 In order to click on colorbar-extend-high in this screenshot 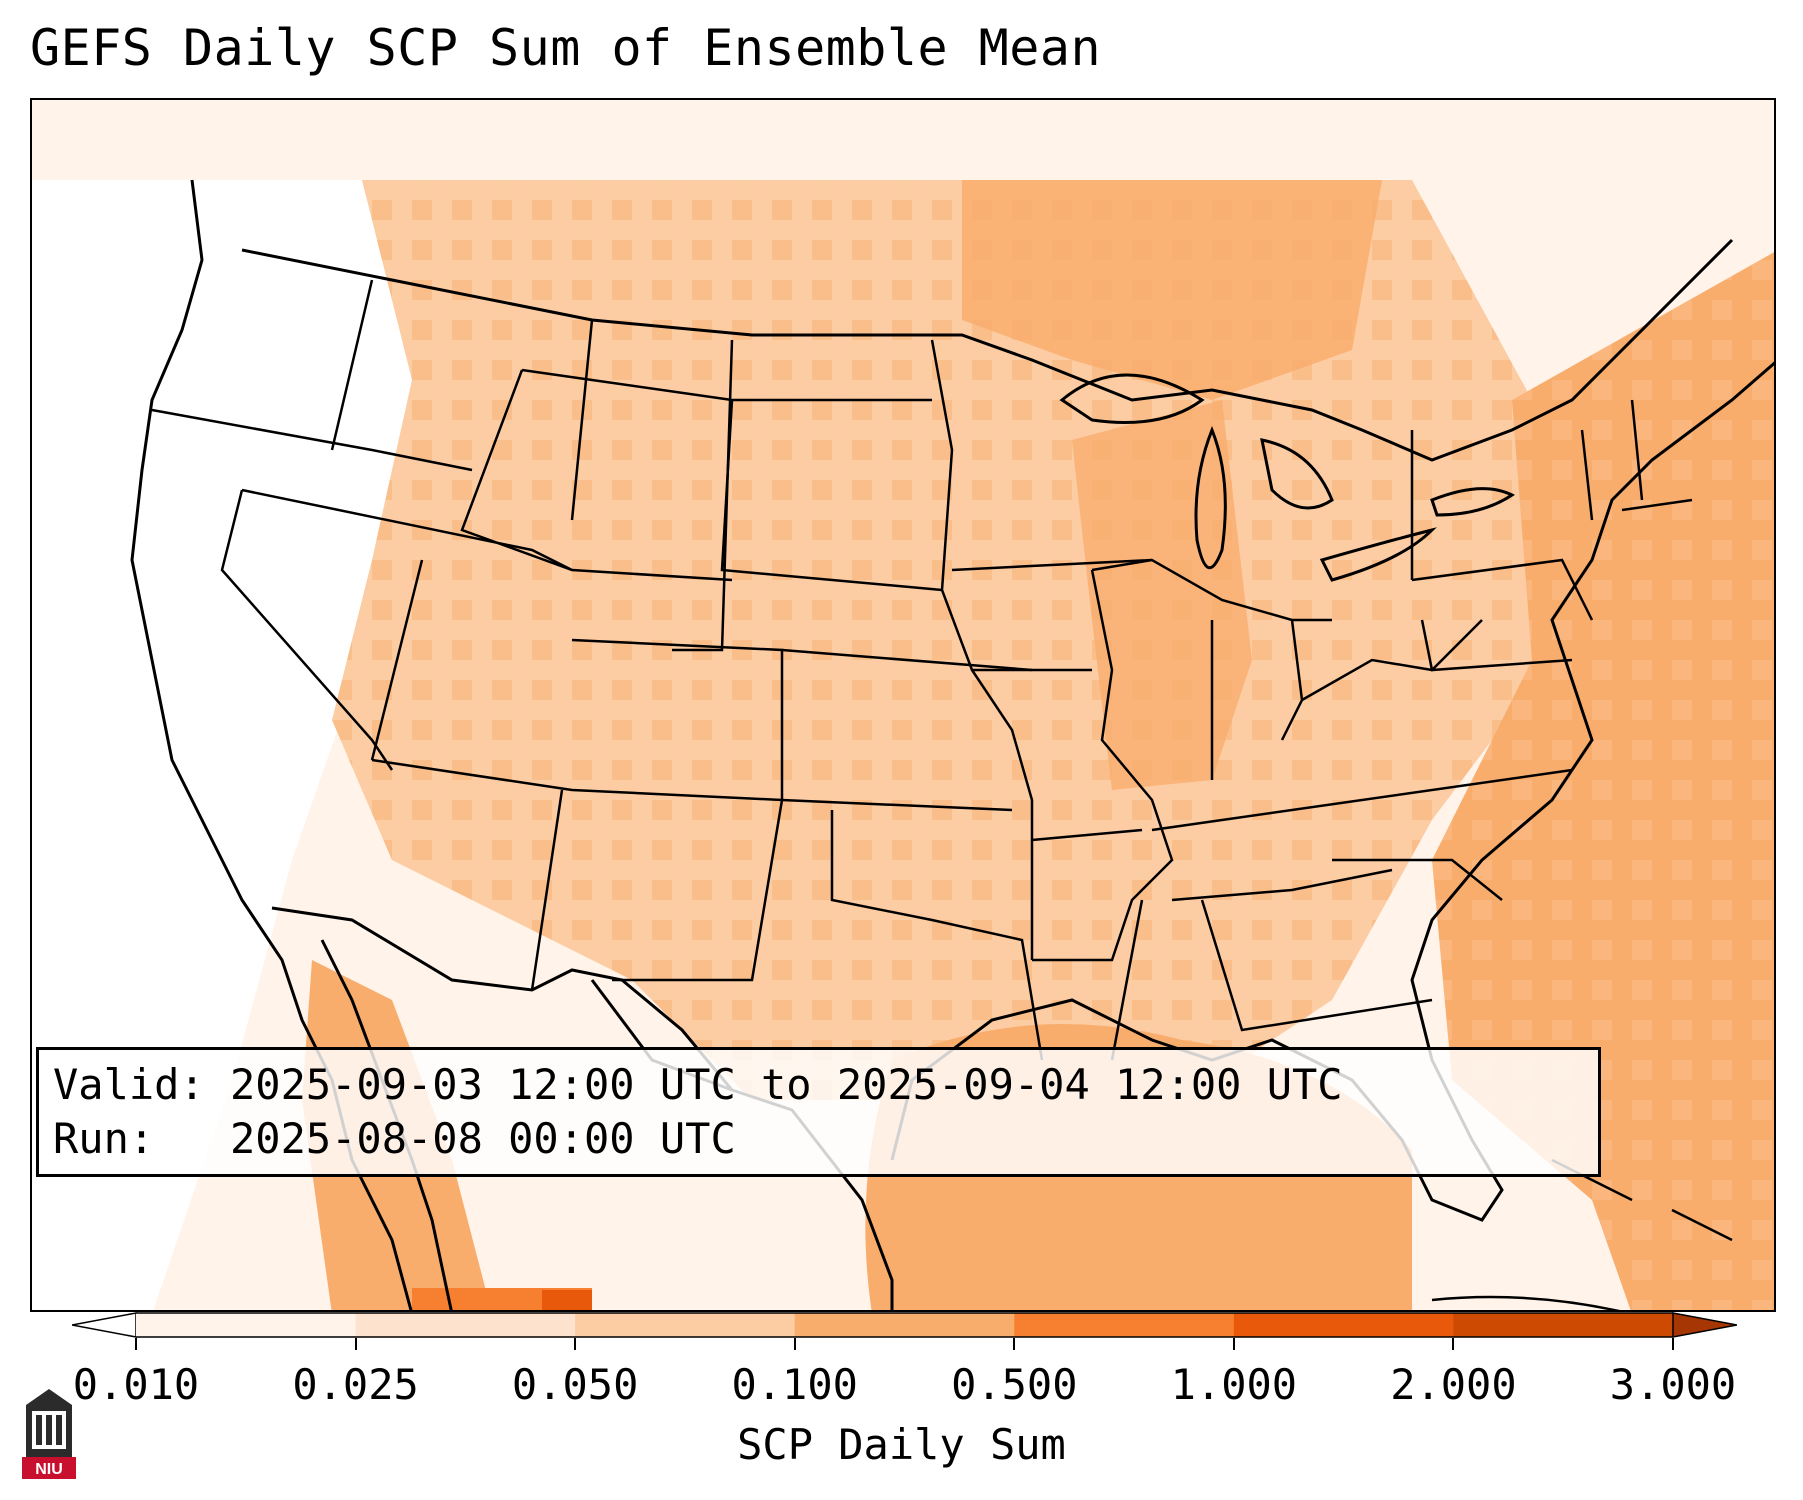, I will do `click(1704, 1325)`.